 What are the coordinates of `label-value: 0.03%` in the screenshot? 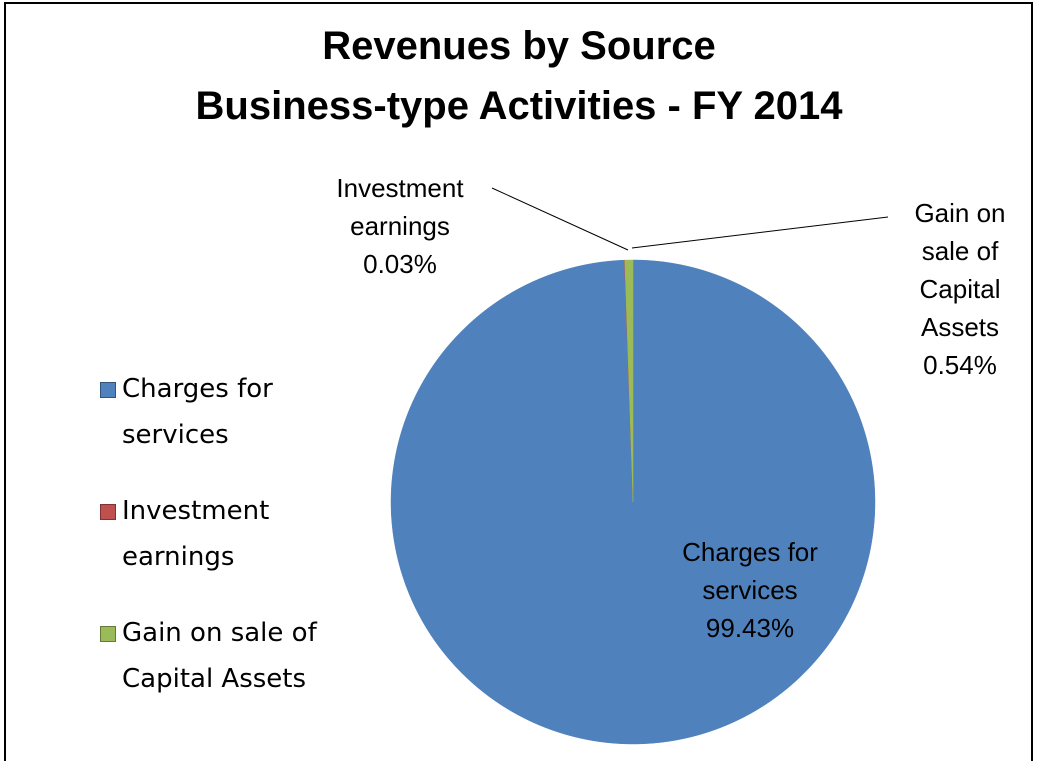 It's located at (400, 264).